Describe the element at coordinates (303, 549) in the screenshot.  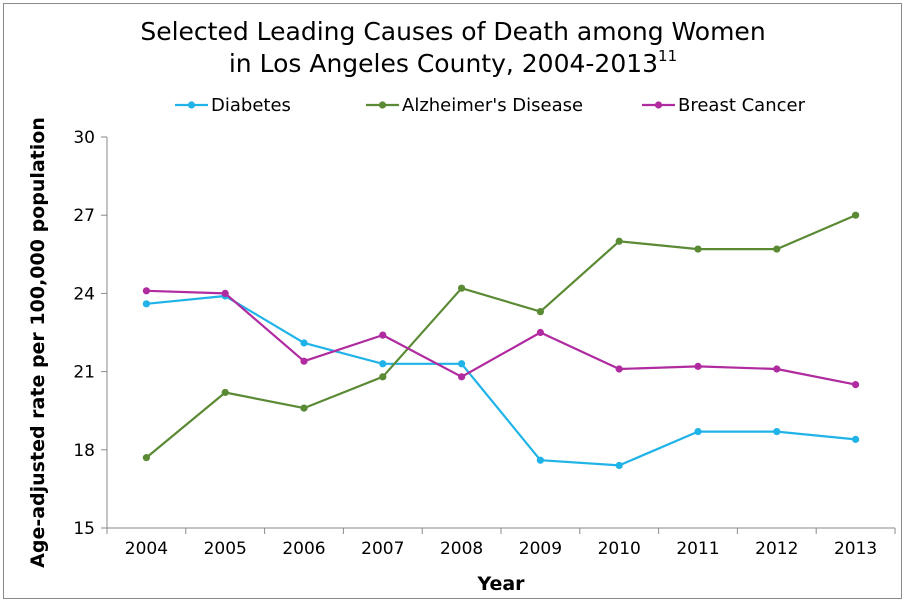
I see `x-tick-label: 2006` at that location.